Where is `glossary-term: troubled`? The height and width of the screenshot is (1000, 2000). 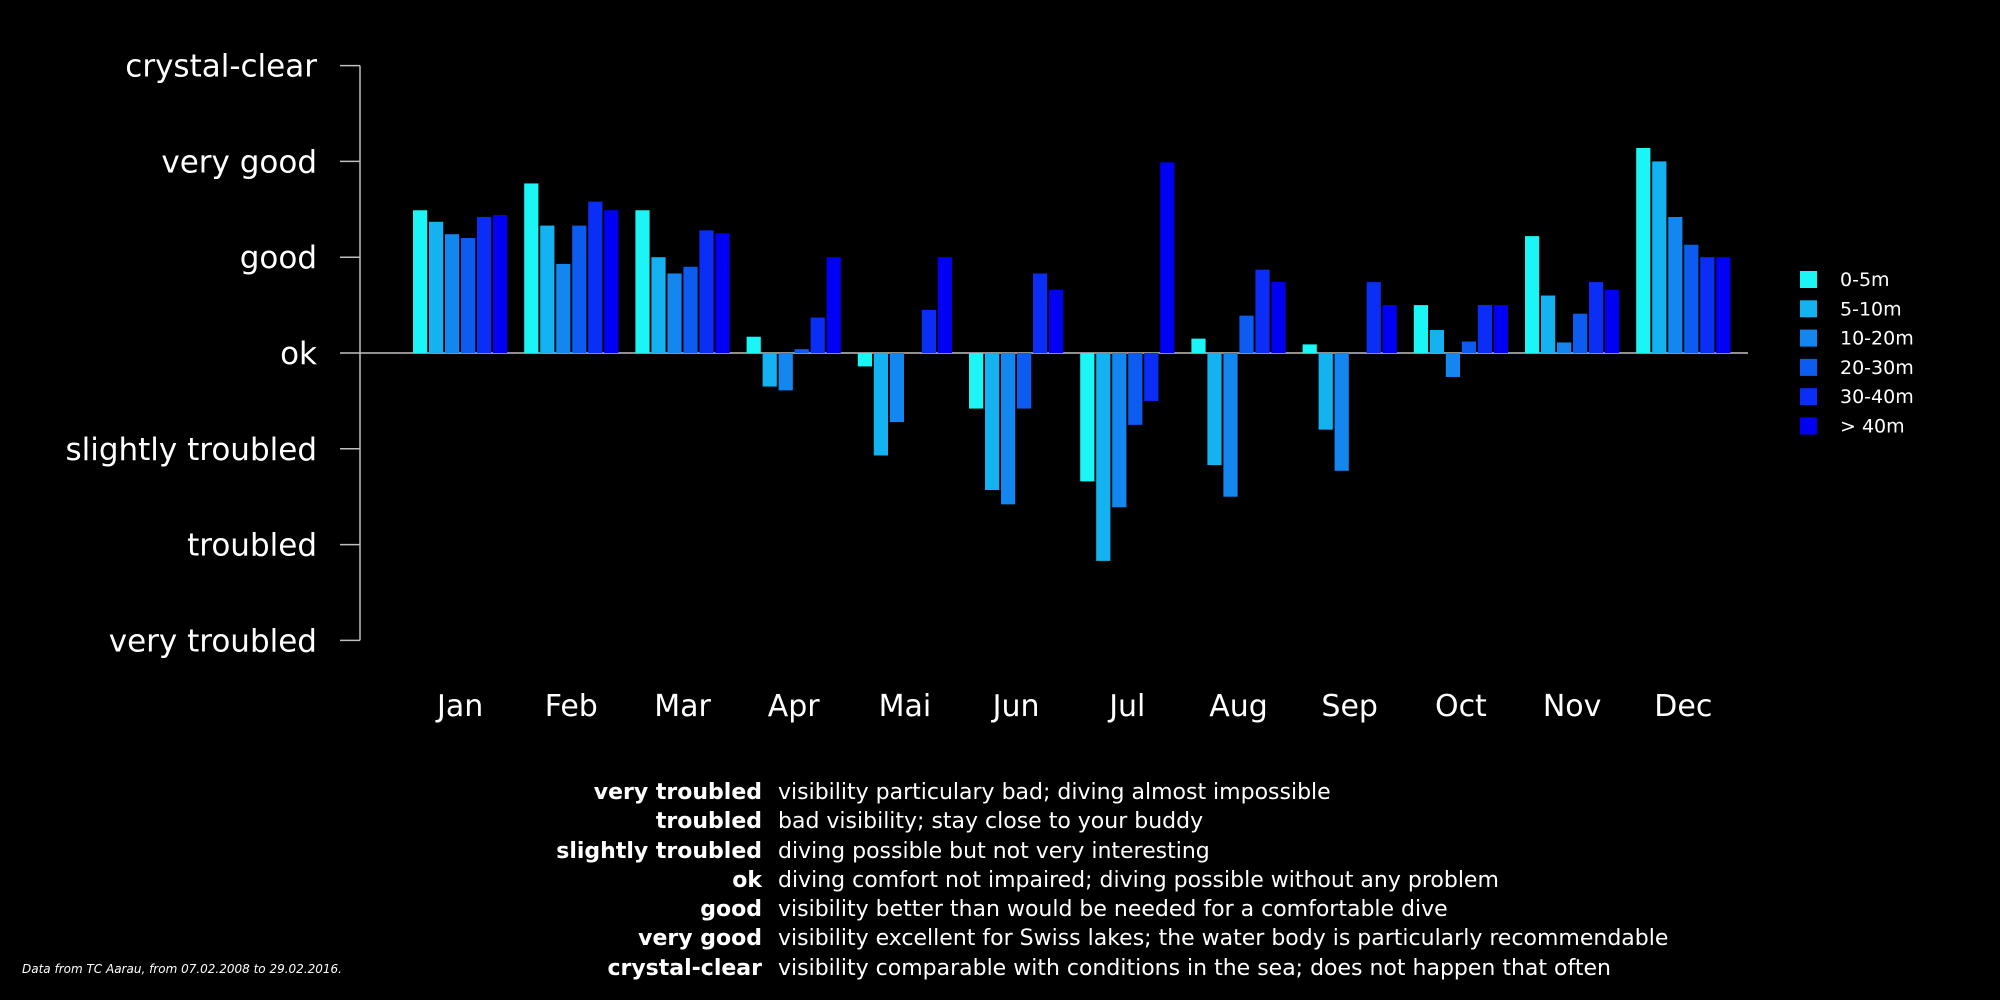
glossary-term: troubled is located at coordinates (708, 822).